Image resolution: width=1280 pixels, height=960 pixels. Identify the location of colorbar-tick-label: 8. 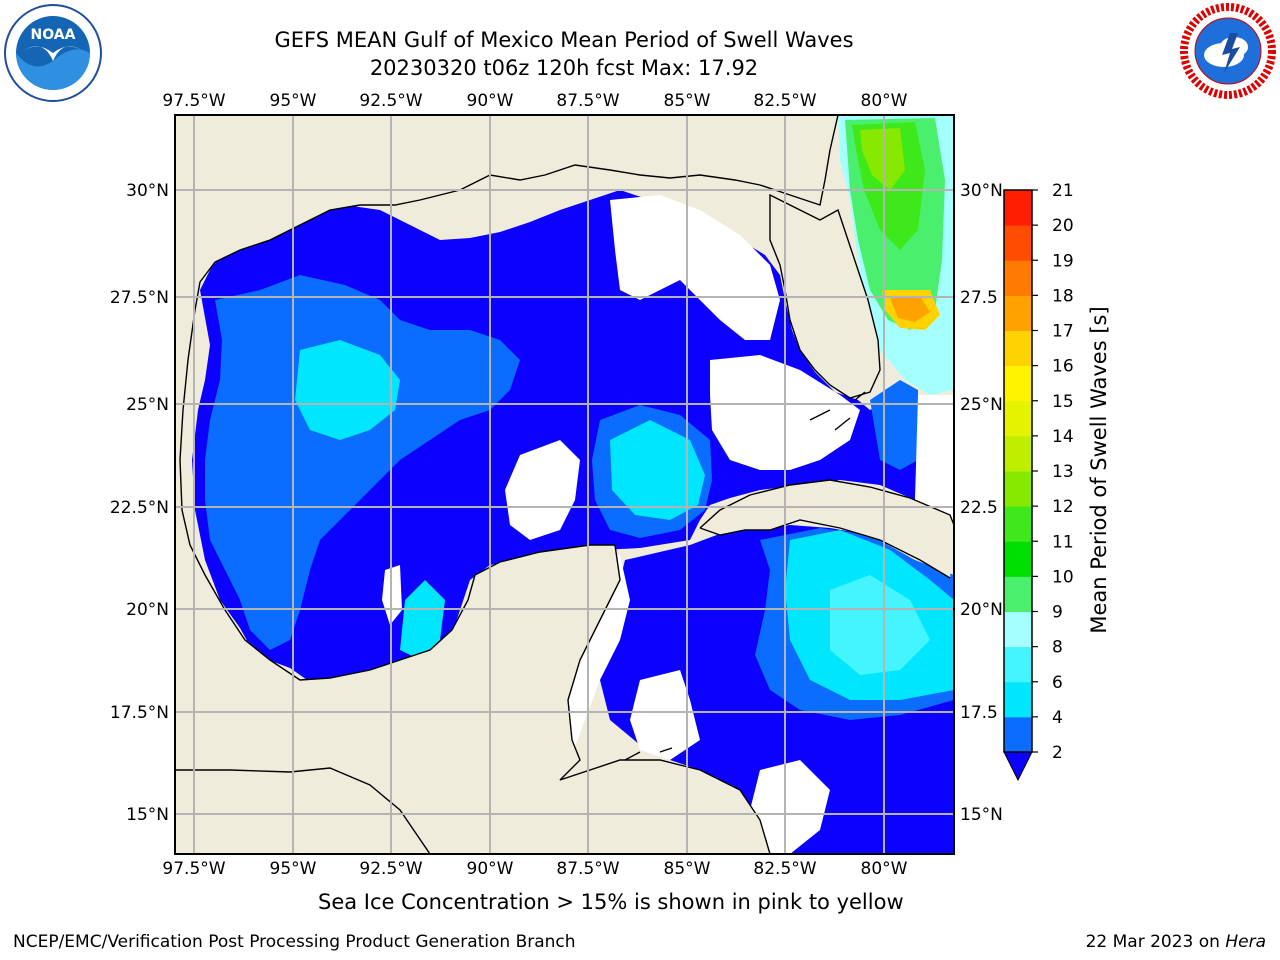
(1057, 648).